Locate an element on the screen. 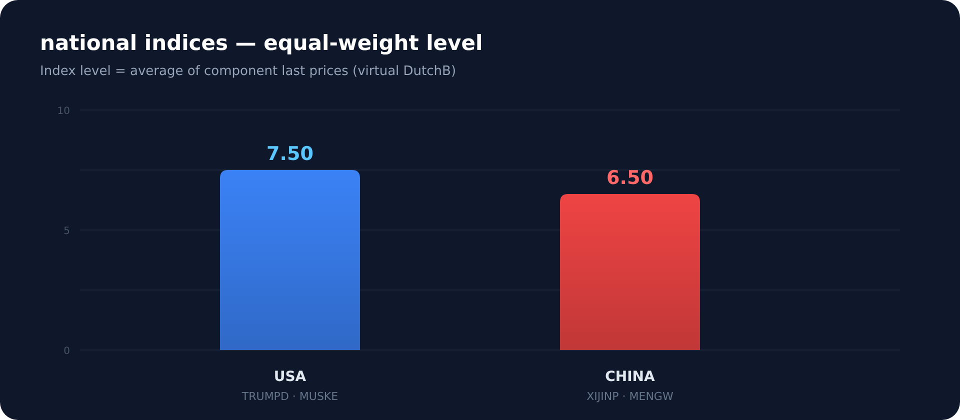 This screenshot has width=960, height=420. data-label: 6.50 is located at coordinates (630, 178).